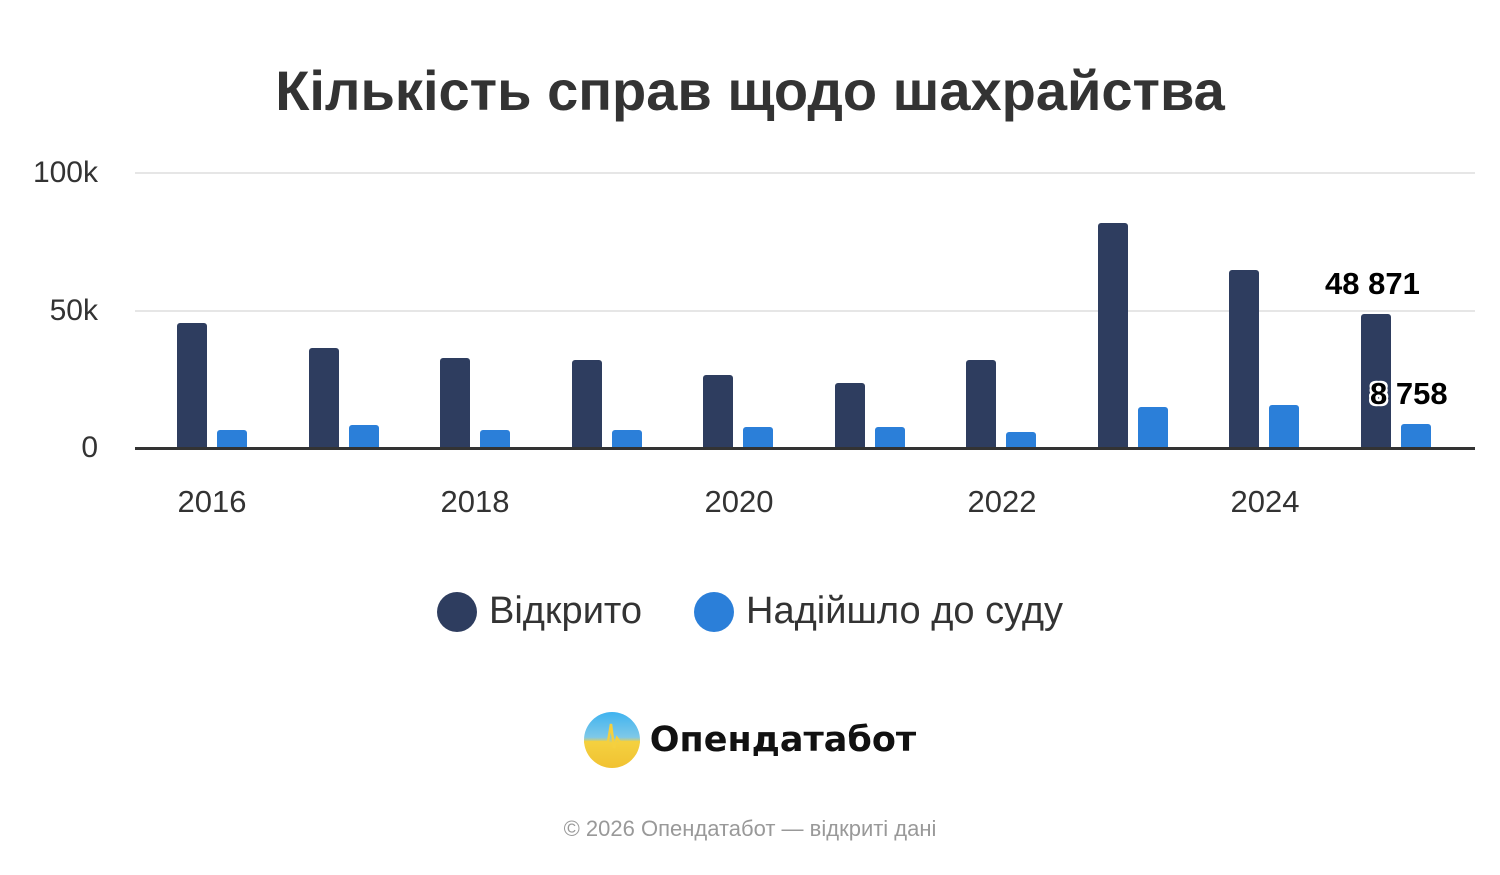 Image resolution: width=1500 pixels, height=875 pixels. What do you see at coordinates (611, 740) in the screenshot?
I see `opendatabot-logo-icon` at bounding box center [611, 740].